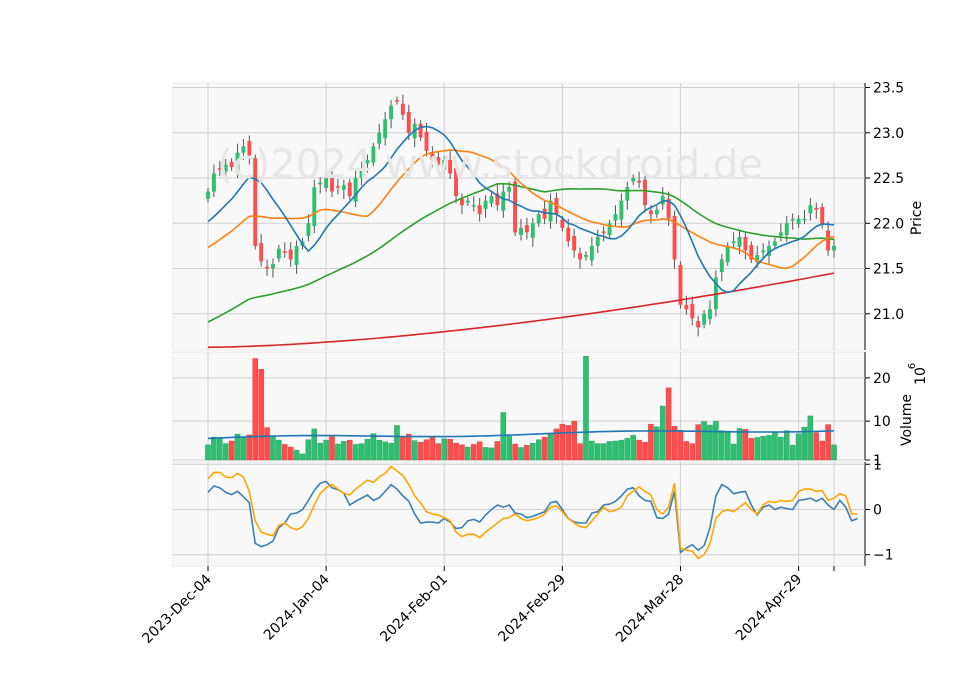 The height and width of the screenshot is (694, 960). What do you see at coordinates (882, 379) in the screenshot?
I see `volume-axis-tick-label: 20` at bounding box center [882, 379].